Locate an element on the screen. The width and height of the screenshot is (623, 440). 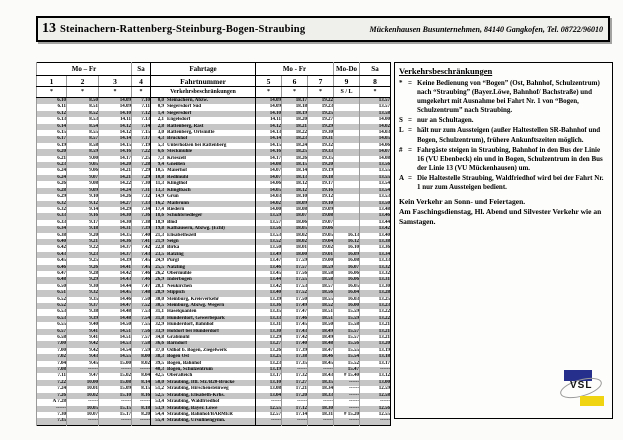
time-cell: 6.53 is located at coordinates (51, 312).